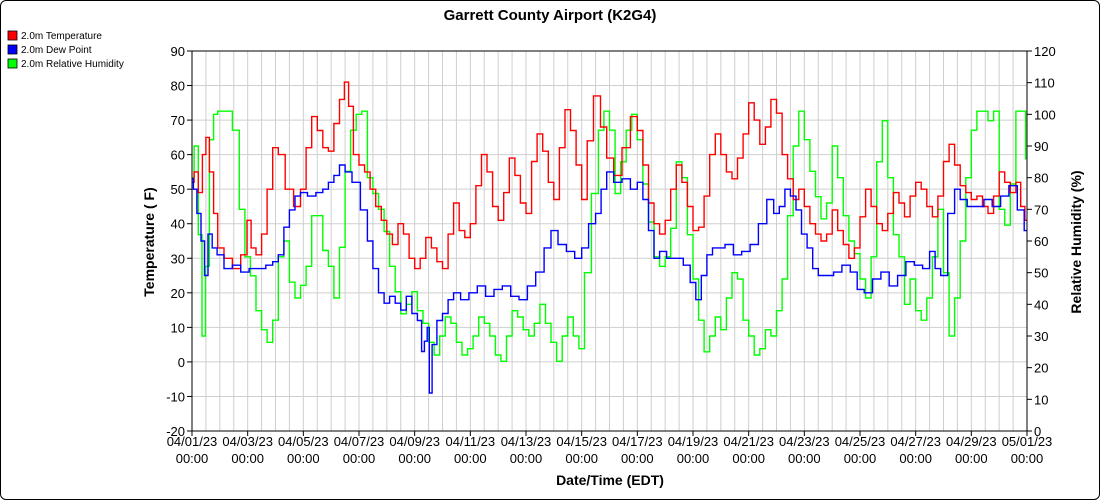  What do you see at coordinates (1041, 304) in the screenshot?
I see `y2-tick-label: 40` at bounding box center [1041, 304].